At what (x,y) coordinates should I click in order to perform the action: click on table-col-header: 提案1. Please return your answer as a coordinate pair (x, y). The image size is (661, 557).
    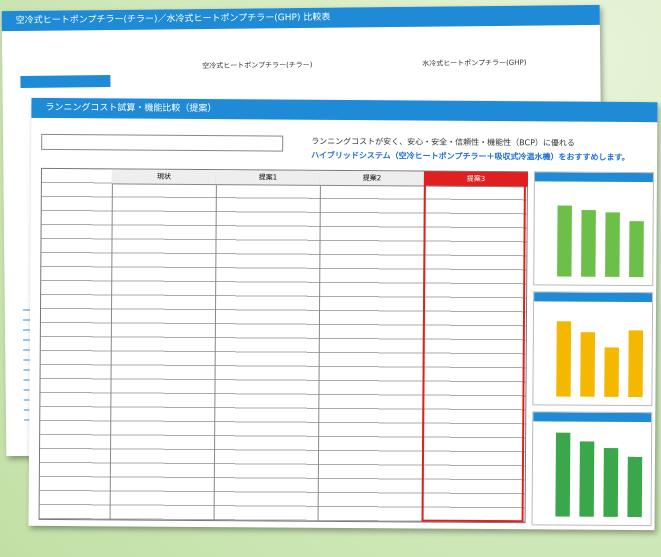
    Looking at the image, I should click on (267, 178).